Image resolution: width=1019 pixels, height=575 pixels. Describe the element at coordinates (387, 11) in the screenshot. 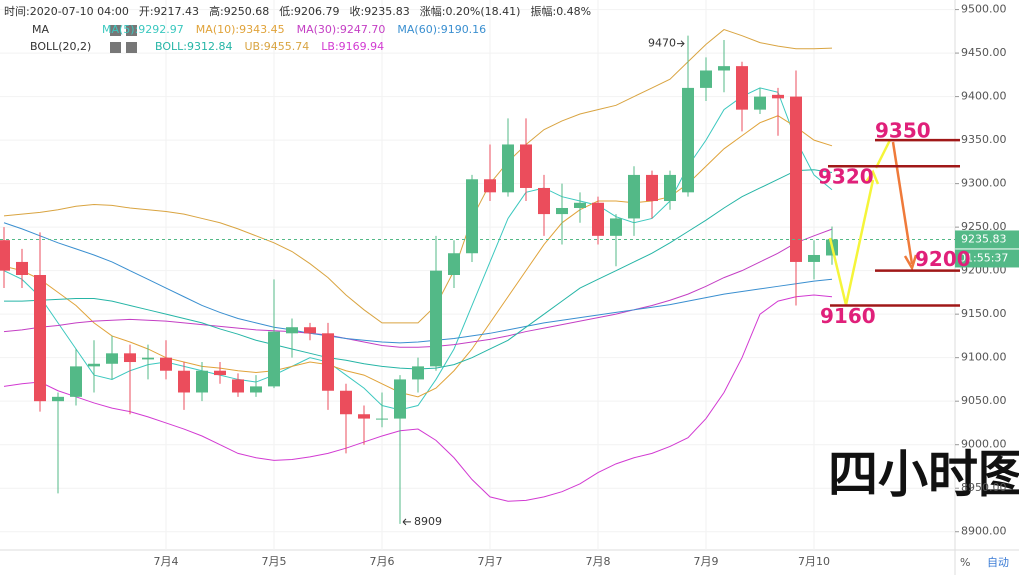

I see `header-value: 9235.83` at that location.